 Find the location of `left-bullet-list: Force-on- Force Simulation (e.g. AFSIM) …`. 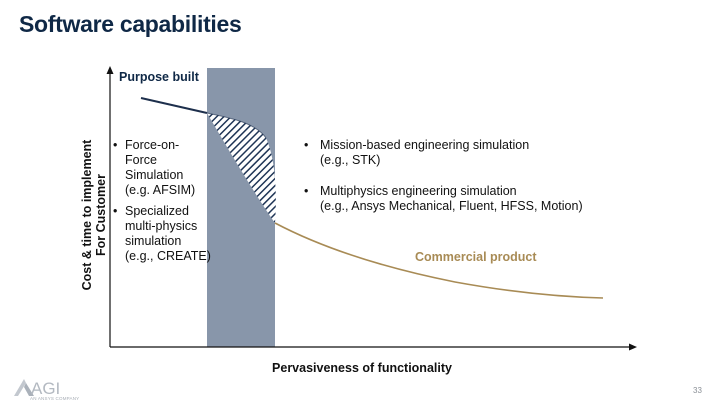

left-bullet-list: Force-on- Force Simulation (e.g. AFSIM) … is located at coordinates (163, 204).